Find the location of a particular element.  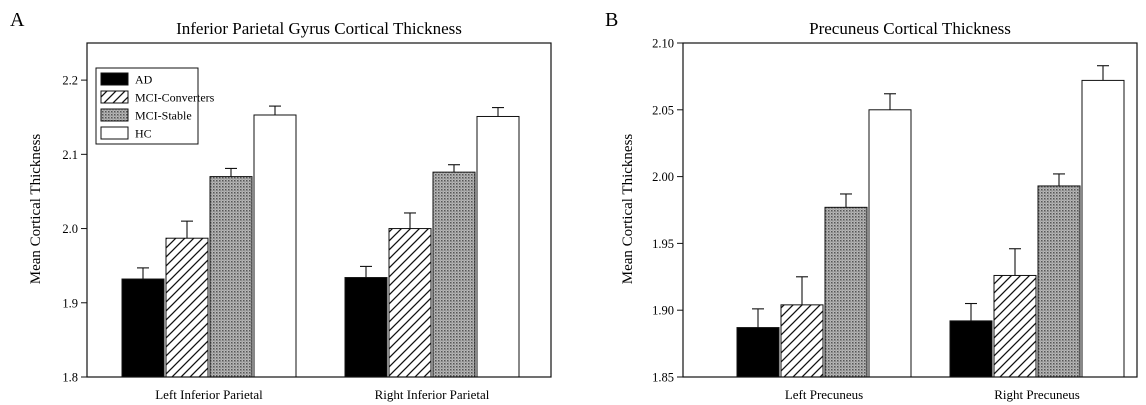

legend: AD MCI-Converters MCI-Stable HC is located at coordinates (155, 106).